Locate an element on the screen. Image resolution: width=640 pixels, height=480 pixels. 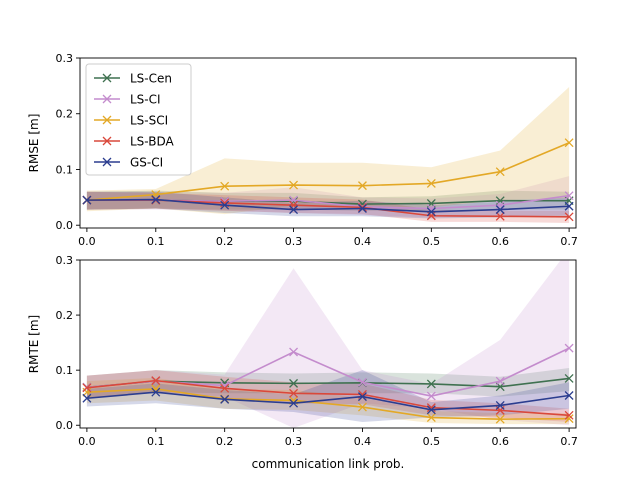
band-ls-sci is located at coordinates (328, 401).